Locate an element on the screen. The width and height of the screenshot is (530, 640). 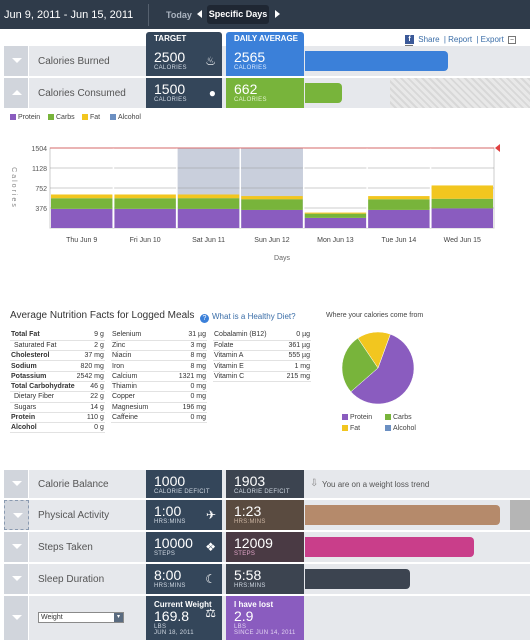
nutrition-row: Iron 8 mg is located at coordinates (159, 366).